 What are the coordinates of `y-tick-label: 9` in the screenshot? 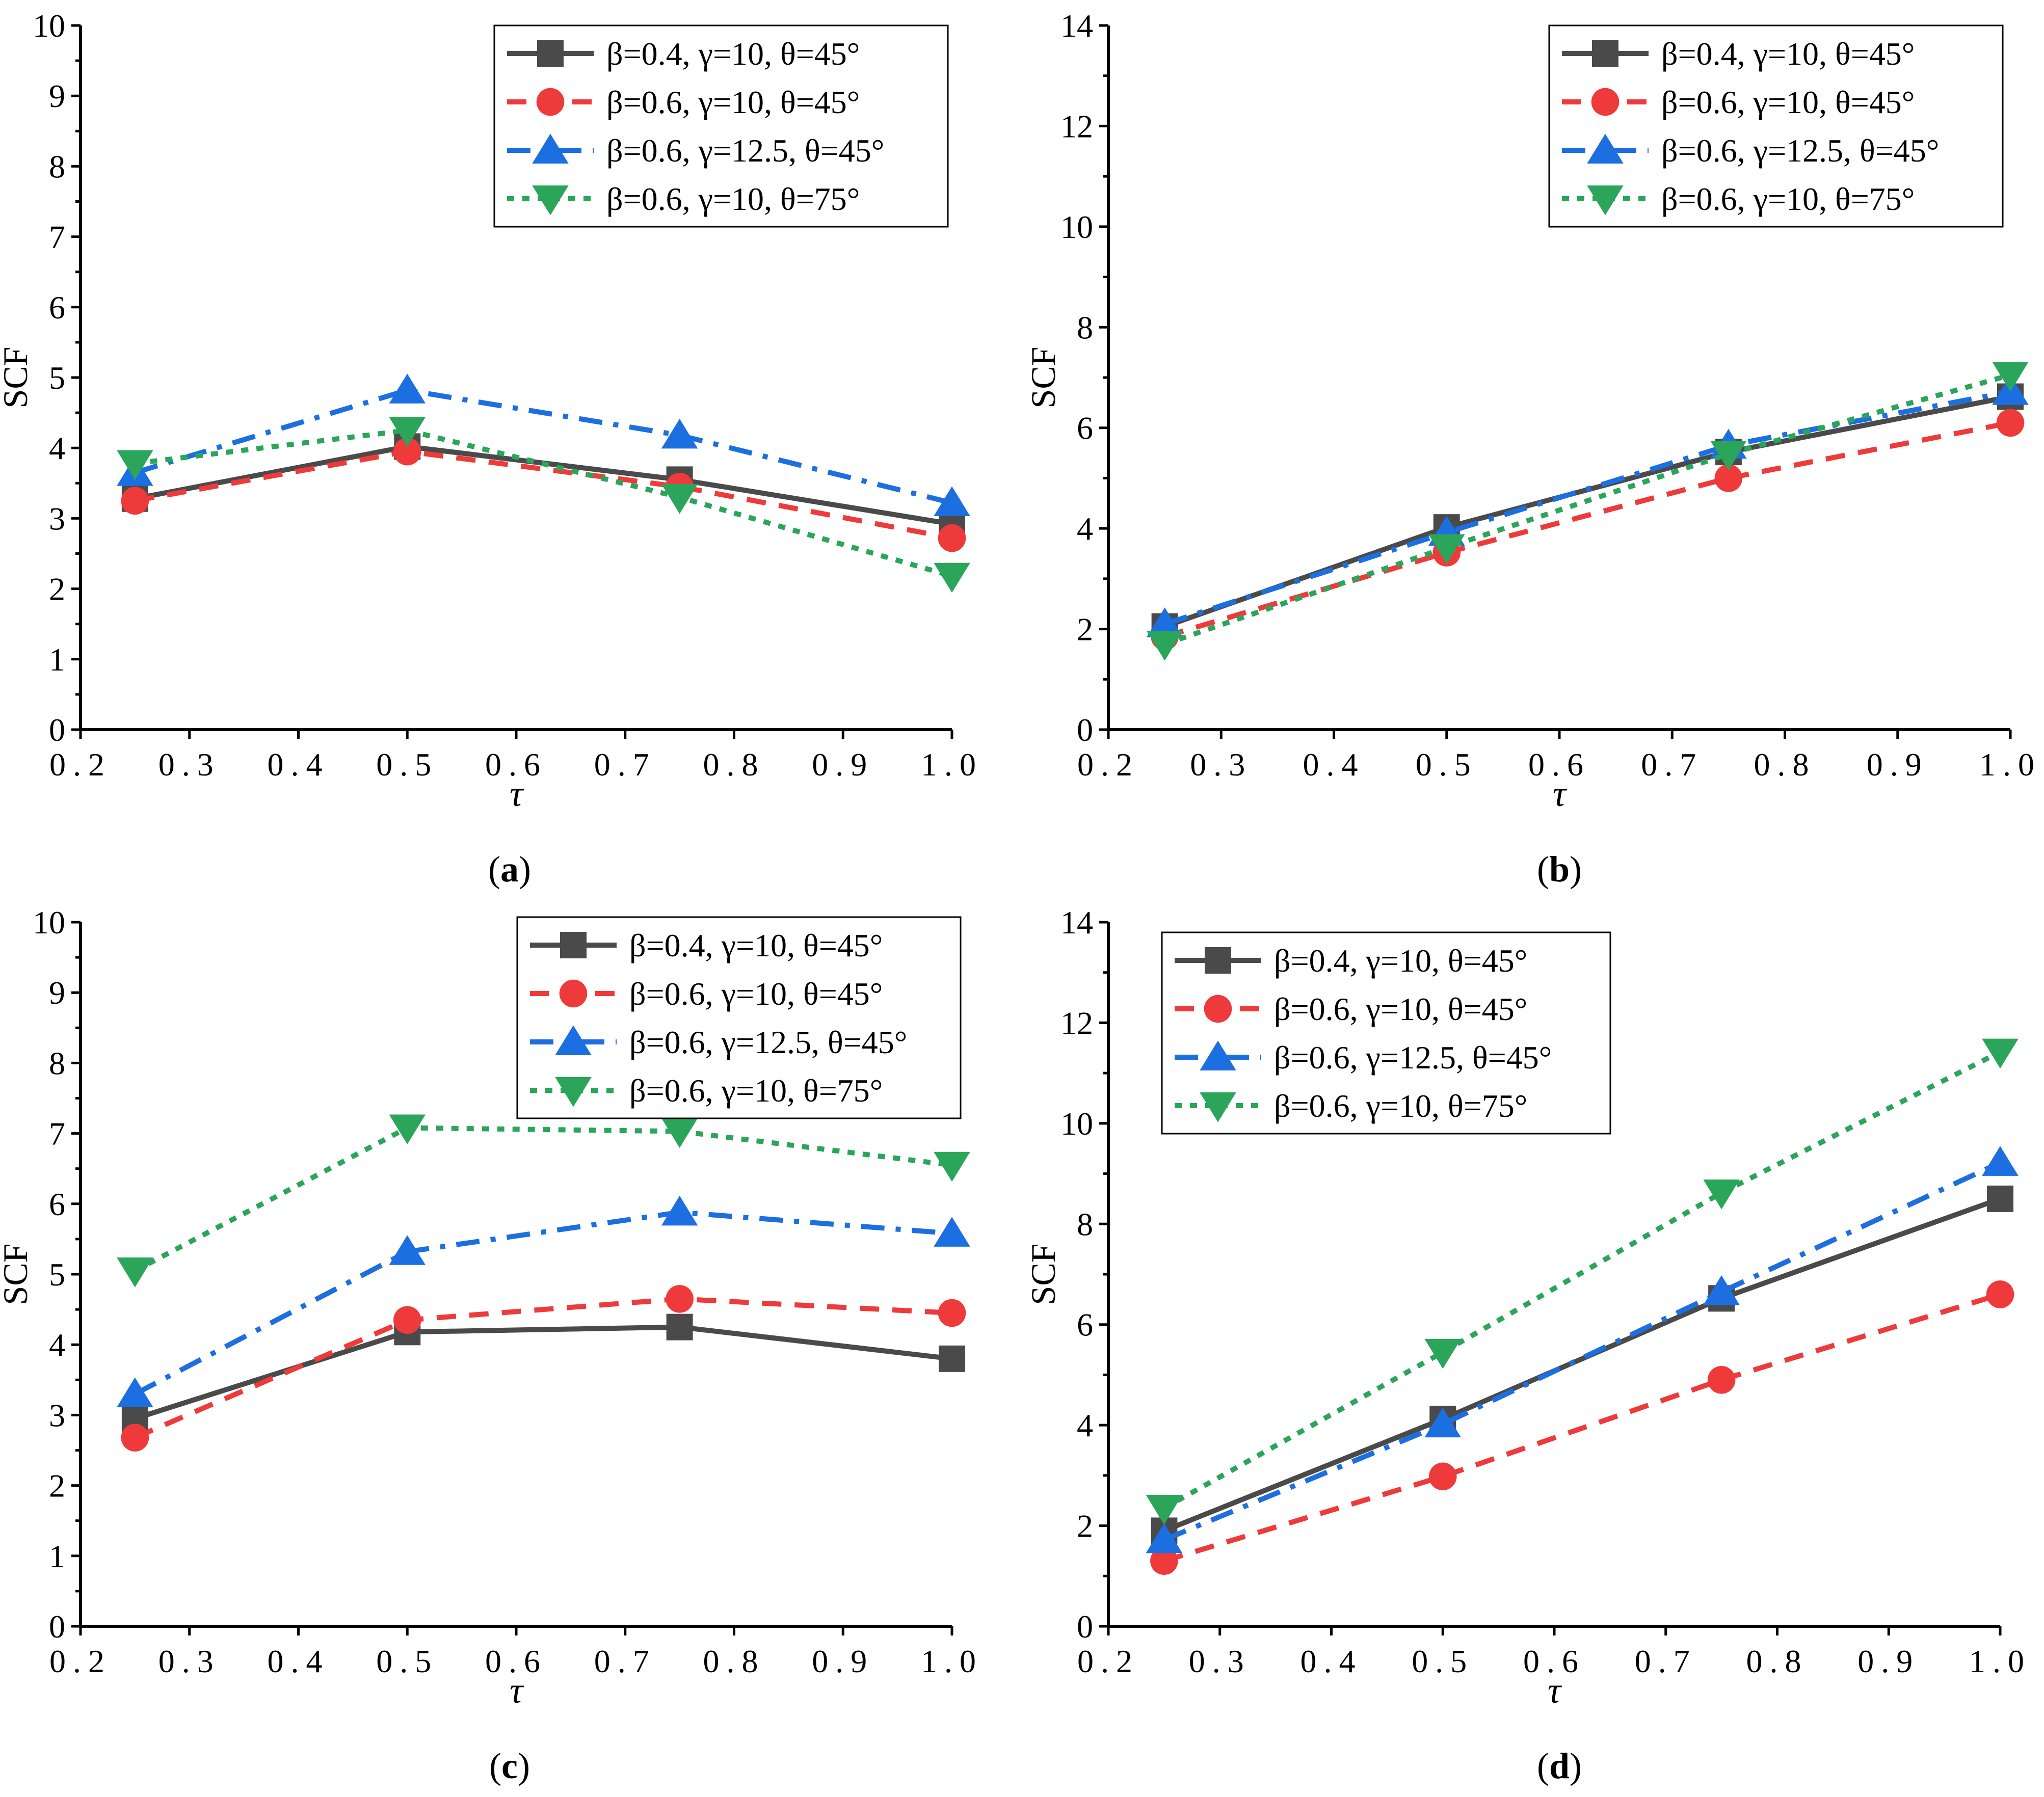 It's located at (57, 993).